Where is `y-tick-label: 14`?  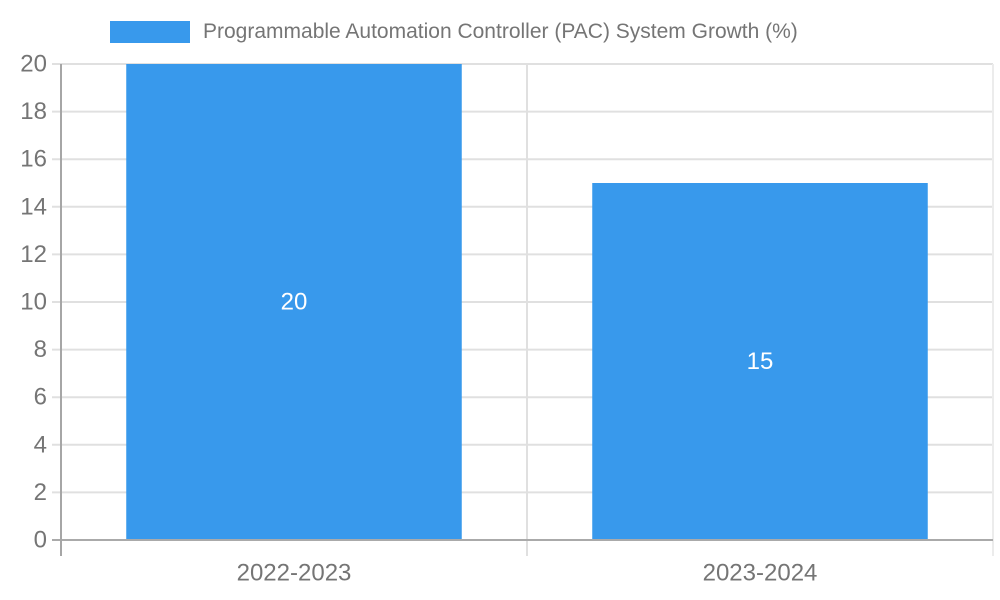 y-tick-label: 14 is located at coordinates (33, 206).